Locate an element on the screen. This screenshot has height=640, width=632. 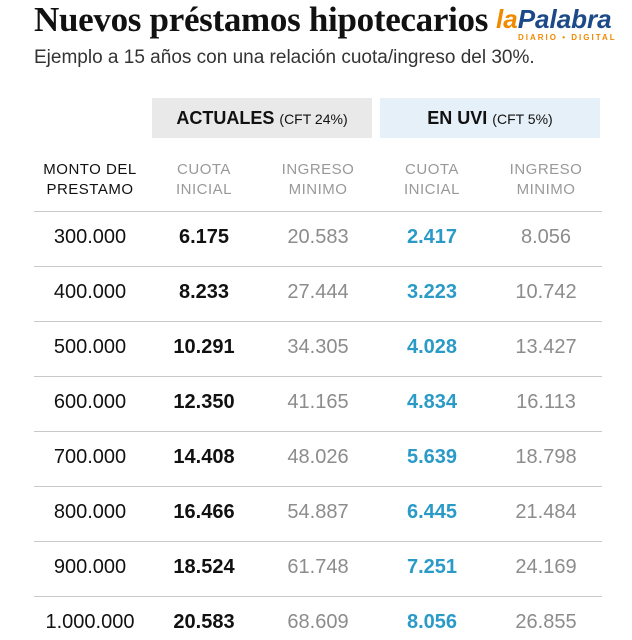
cell-ingreso-uvi: 16.113 is located at coordinates (546, 402).